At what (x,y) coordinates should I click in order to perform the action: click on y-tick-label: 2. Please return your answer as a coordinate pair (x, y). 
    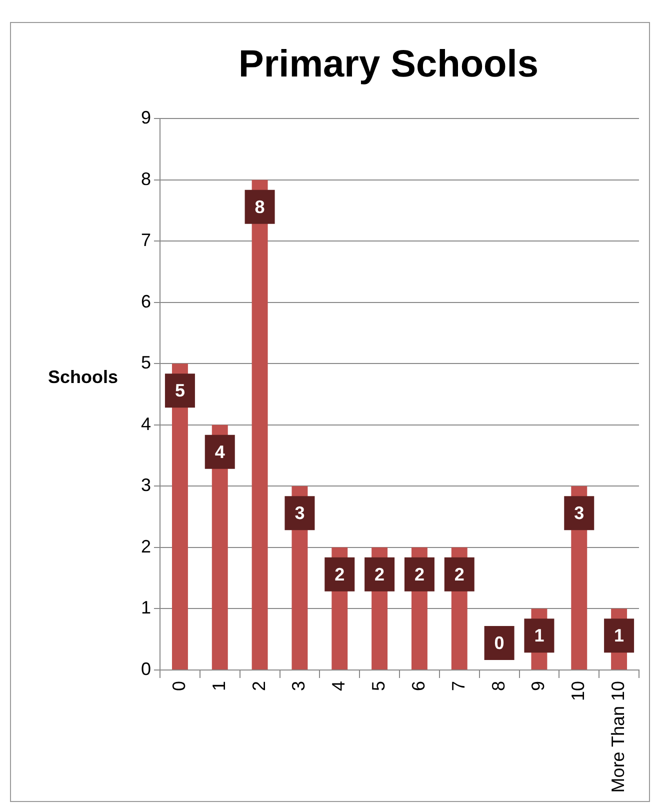
    Looking at the image, I should click on (146, 546).